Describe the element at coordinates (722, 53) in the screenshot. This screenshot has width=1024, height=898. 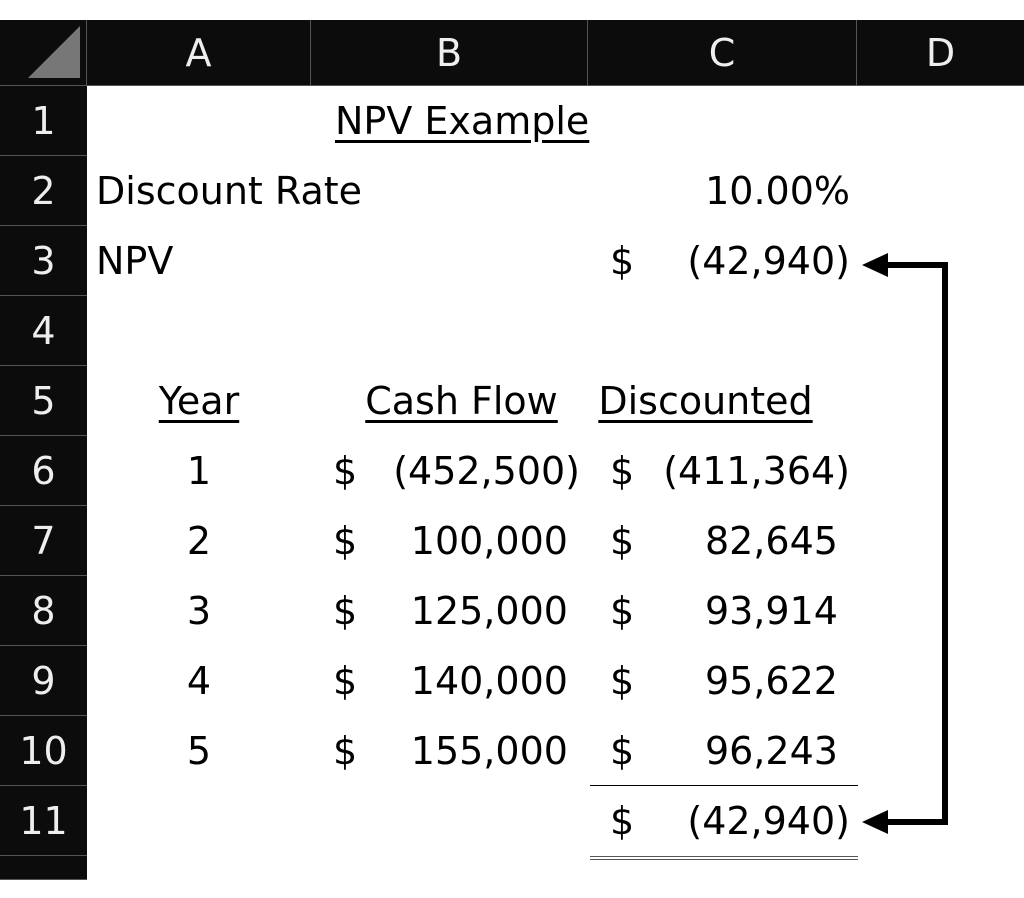
I see `column-header-c: C` at that location.